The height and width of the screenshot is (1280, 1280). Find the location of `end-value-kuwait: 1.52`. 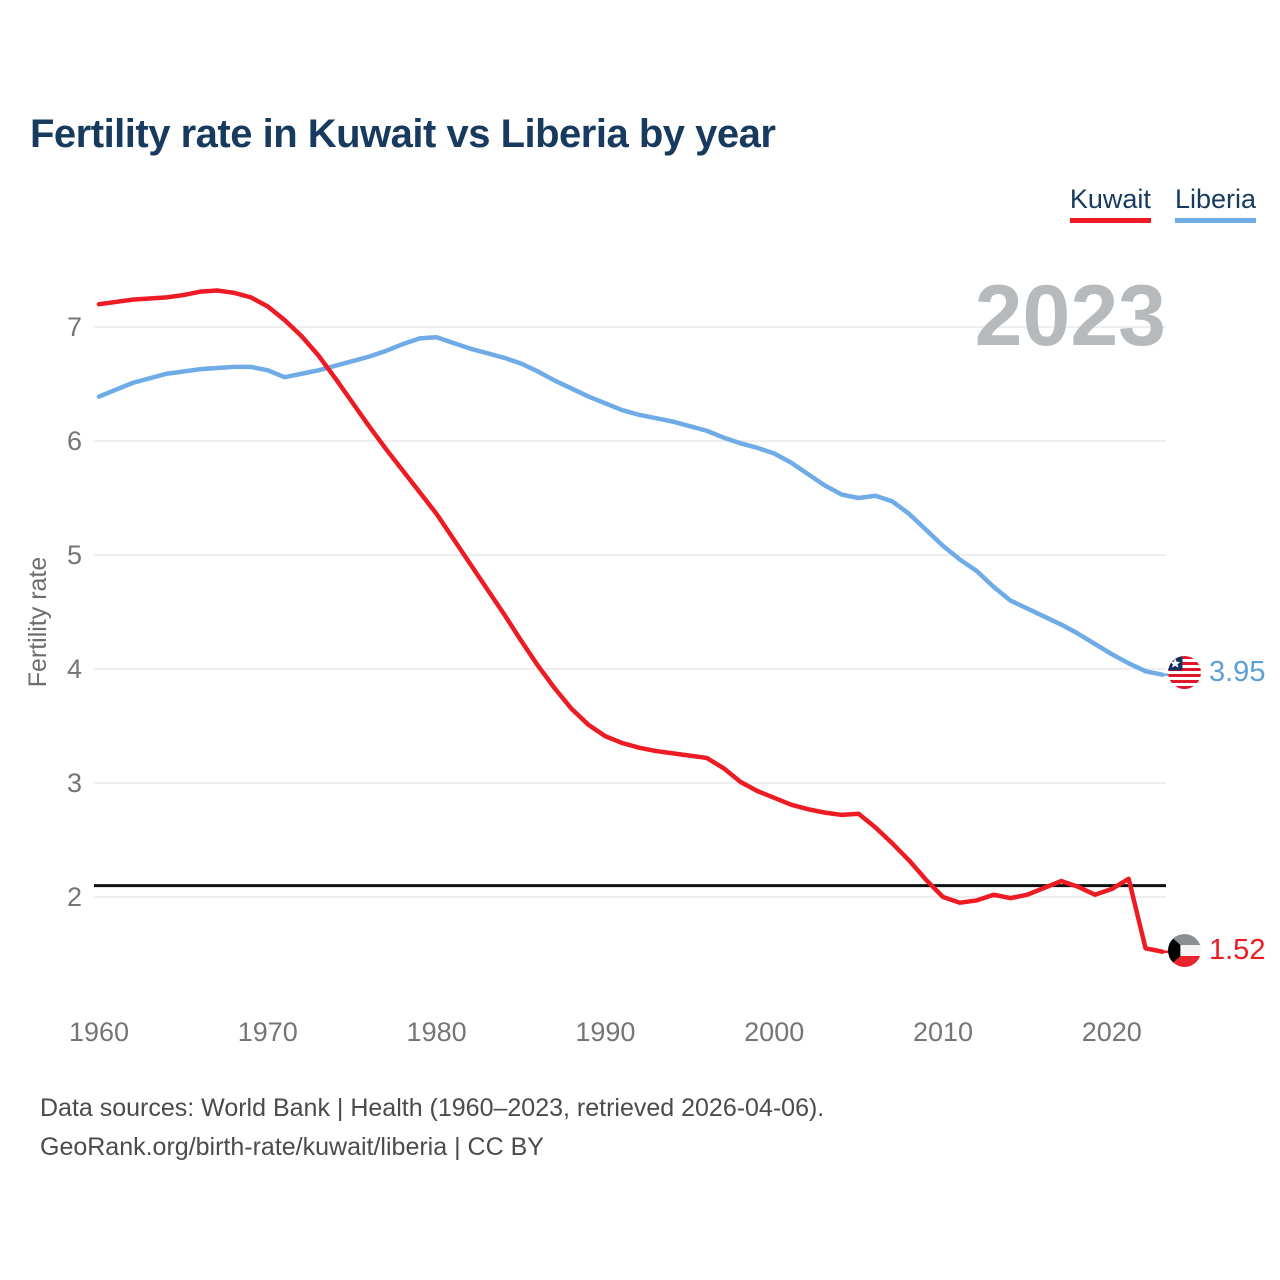

end-value-kuwait: 1.52 is located at coordinates (1237, 950).